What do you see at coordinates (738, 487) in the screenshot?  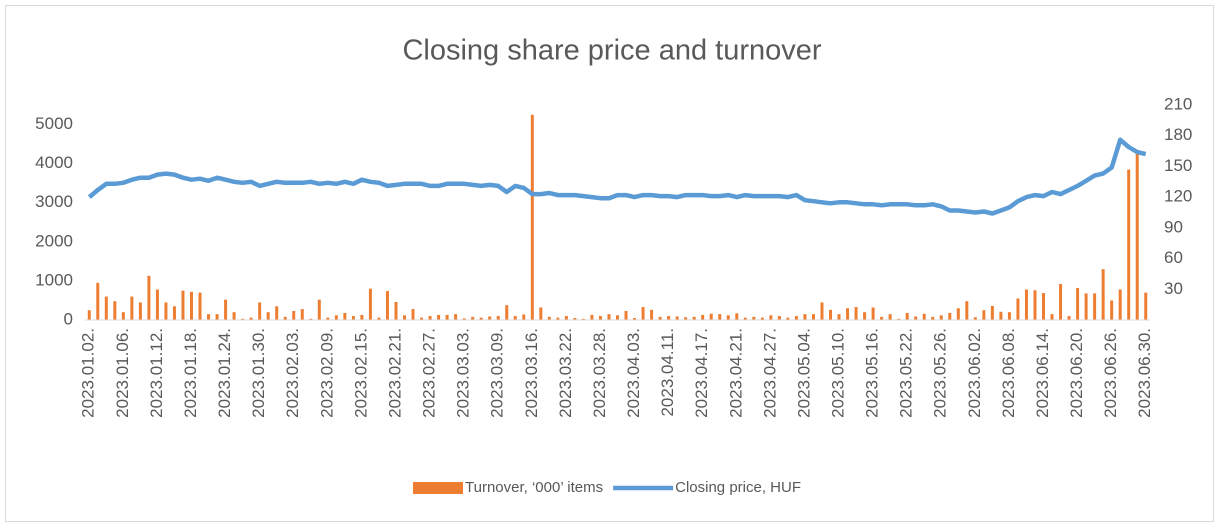 I see `legend-label: Closing price, HUF` at bounding box center [738, 487].